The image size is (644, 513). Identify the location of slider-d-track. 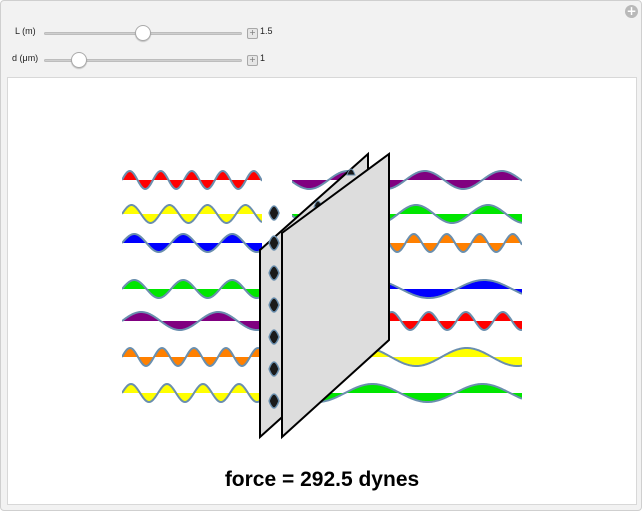
(143, 60).